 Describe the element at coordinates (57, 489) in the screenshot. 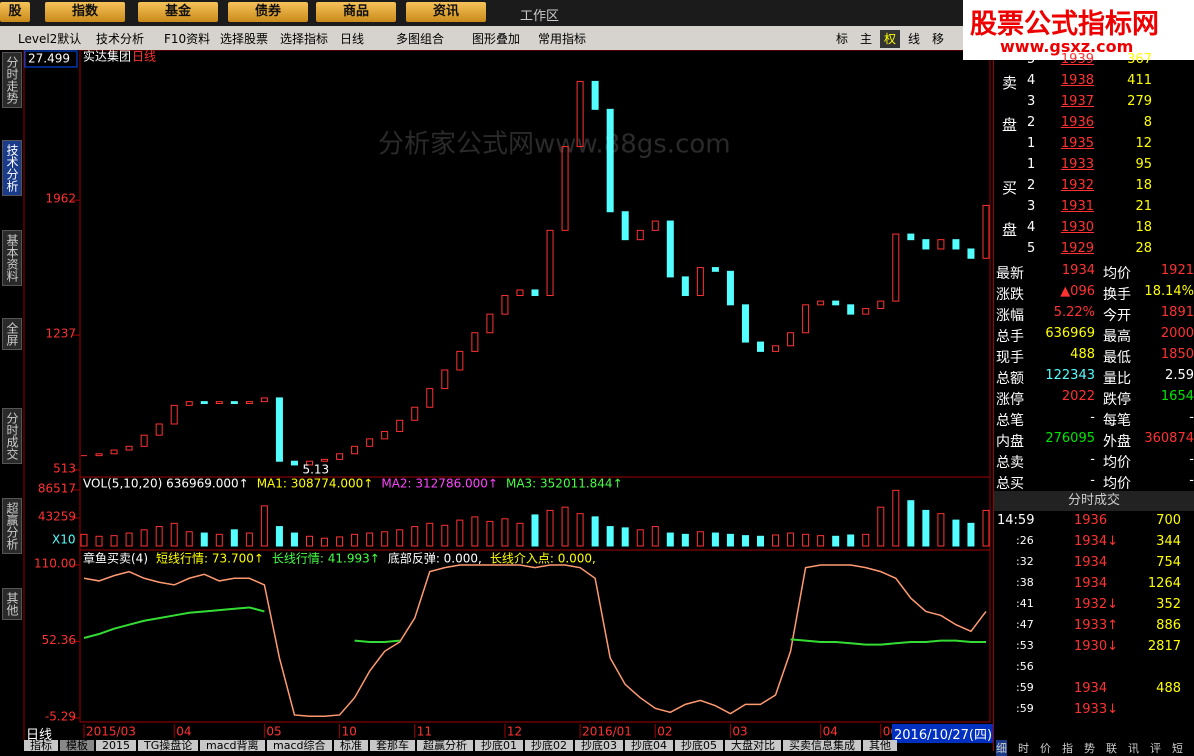

I see `y-tick-label: 86517` at that location.